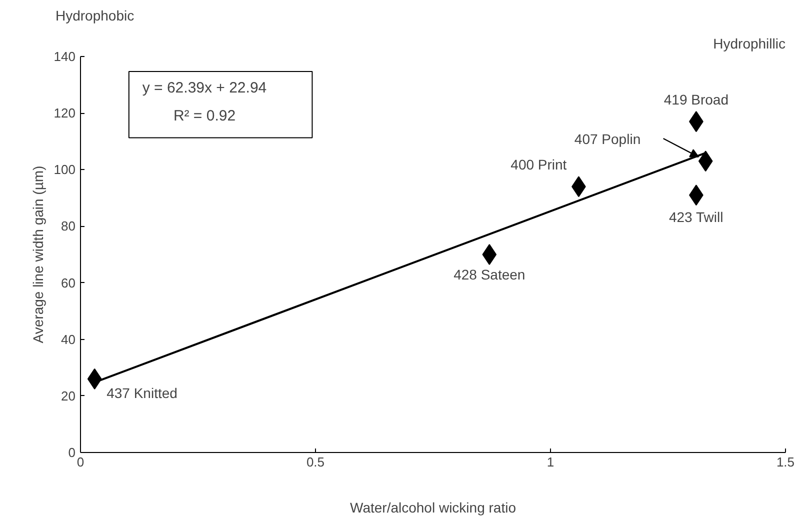 This screenshot has width=810, height=518. Describe the element at coordinates (68, 339) in the screenshot. I see `y-tick-label: 40` at that location.